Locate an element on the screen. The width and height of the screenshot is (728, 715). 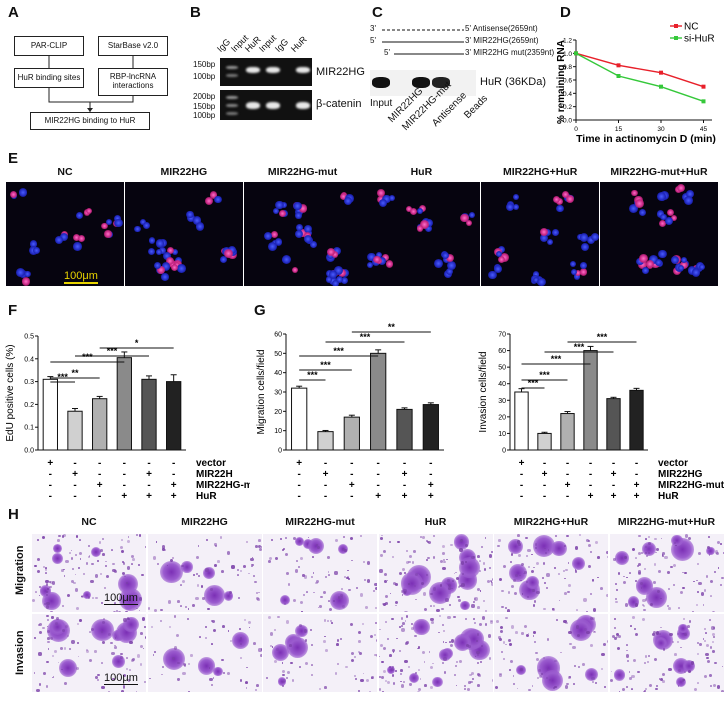
y-tick-label: 0.5 is located at coordinates (29, 337).